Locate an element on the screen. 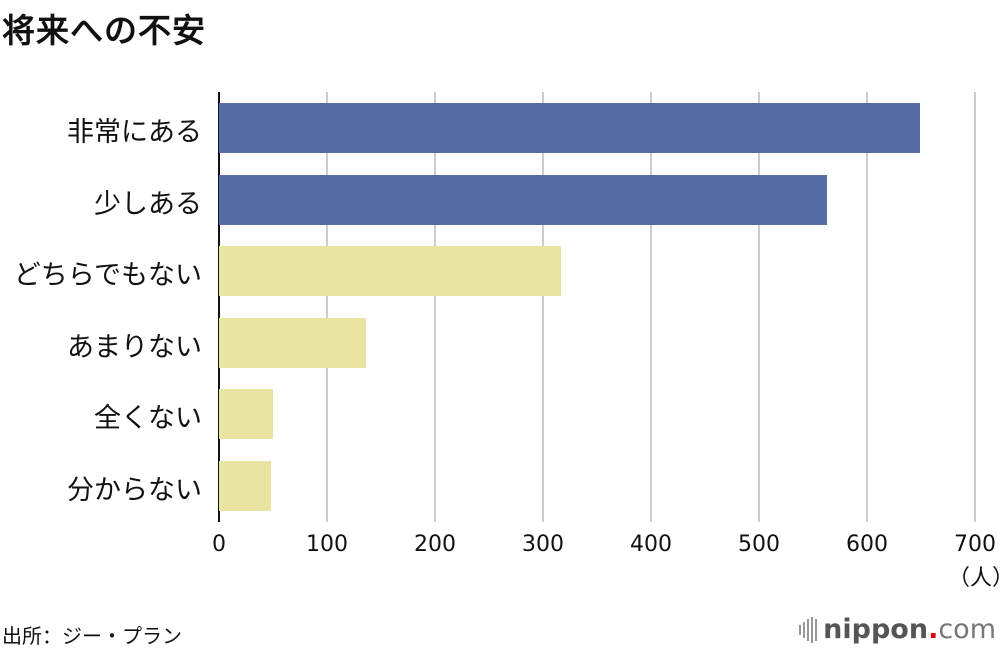 The height and width of the screenshot is (654, 1000). category-label: 全くない is located at coordinates (148, 418).